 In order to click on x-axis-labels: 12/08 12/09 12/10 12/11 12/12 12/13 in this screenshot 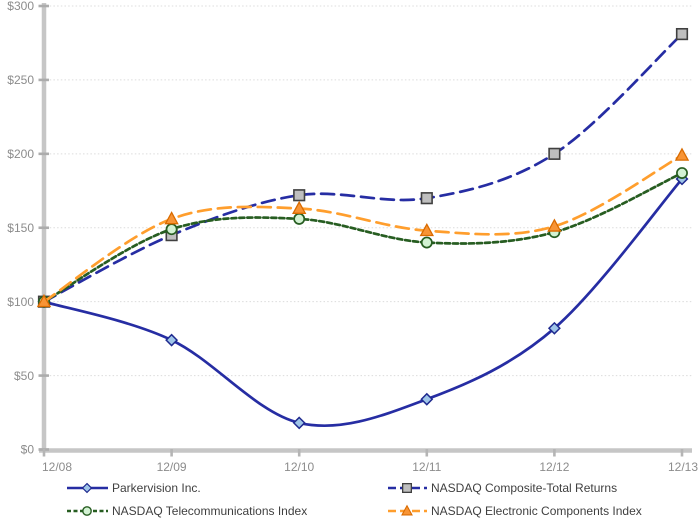, I will do `click(370, 467)`.